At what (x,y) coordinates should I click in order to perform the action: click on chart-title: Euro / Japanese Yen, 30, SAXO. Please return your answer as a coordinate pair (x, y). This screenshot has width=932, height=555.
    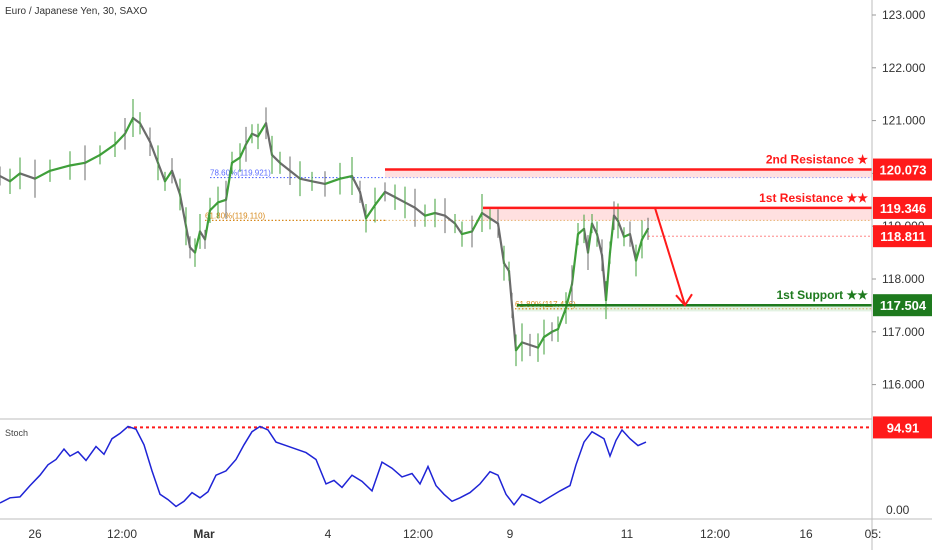
    Looking at the image, I should click on (76, 11).